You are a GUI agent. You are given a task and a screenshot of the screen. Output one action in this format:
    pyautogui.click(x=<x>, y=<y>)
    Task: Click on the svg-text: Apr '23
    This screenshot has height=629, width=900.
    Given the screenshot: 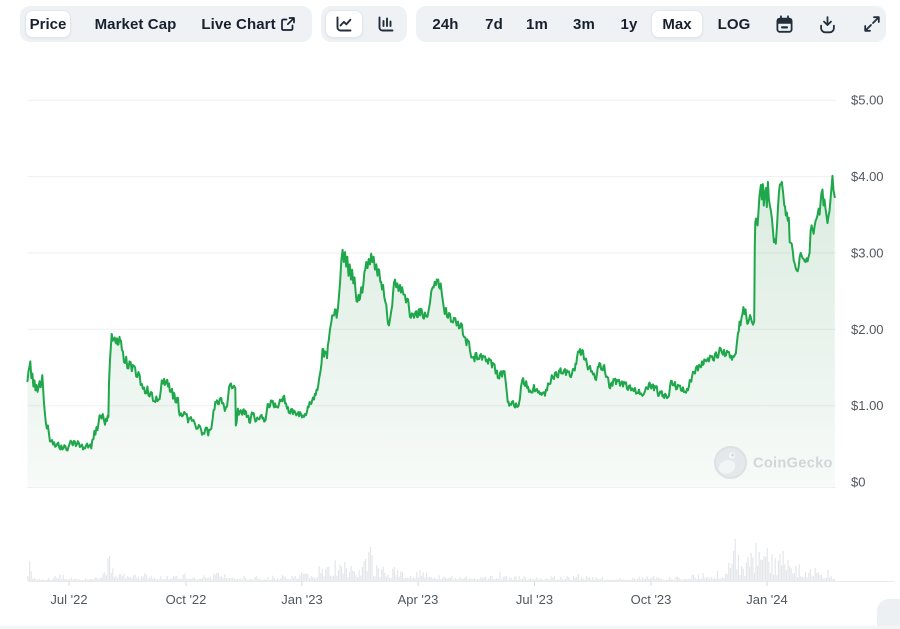 What is the action you would take?
    pyautogui.click(x=418, y=599)
    